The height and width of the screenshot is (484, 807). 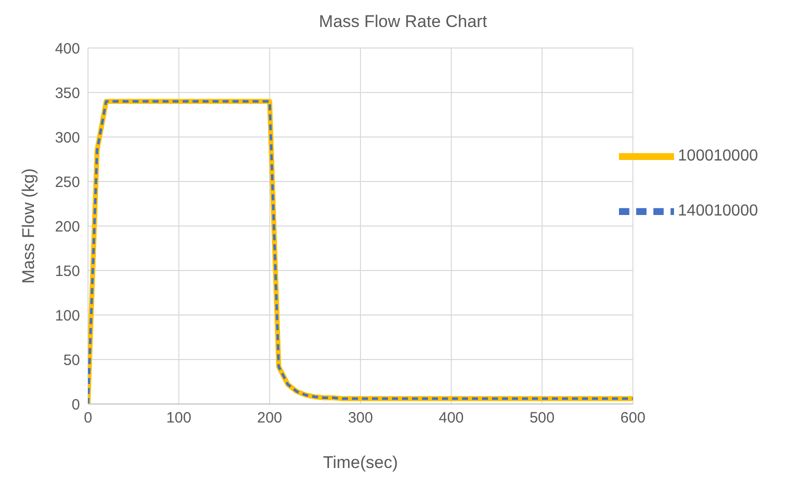 What do you see at coordinates (451, 418) in the screenshot?
I see `x-tick-label: 400` at bounding box center [451, 418].